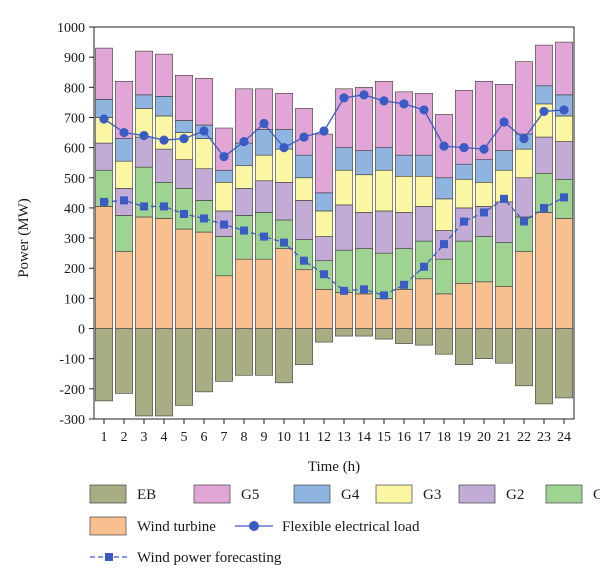 This screenshot has height=586, width=600. Describe the element at coordinates (303, 437) in the screenshot. I see `x-tick-label: 11` at that location.